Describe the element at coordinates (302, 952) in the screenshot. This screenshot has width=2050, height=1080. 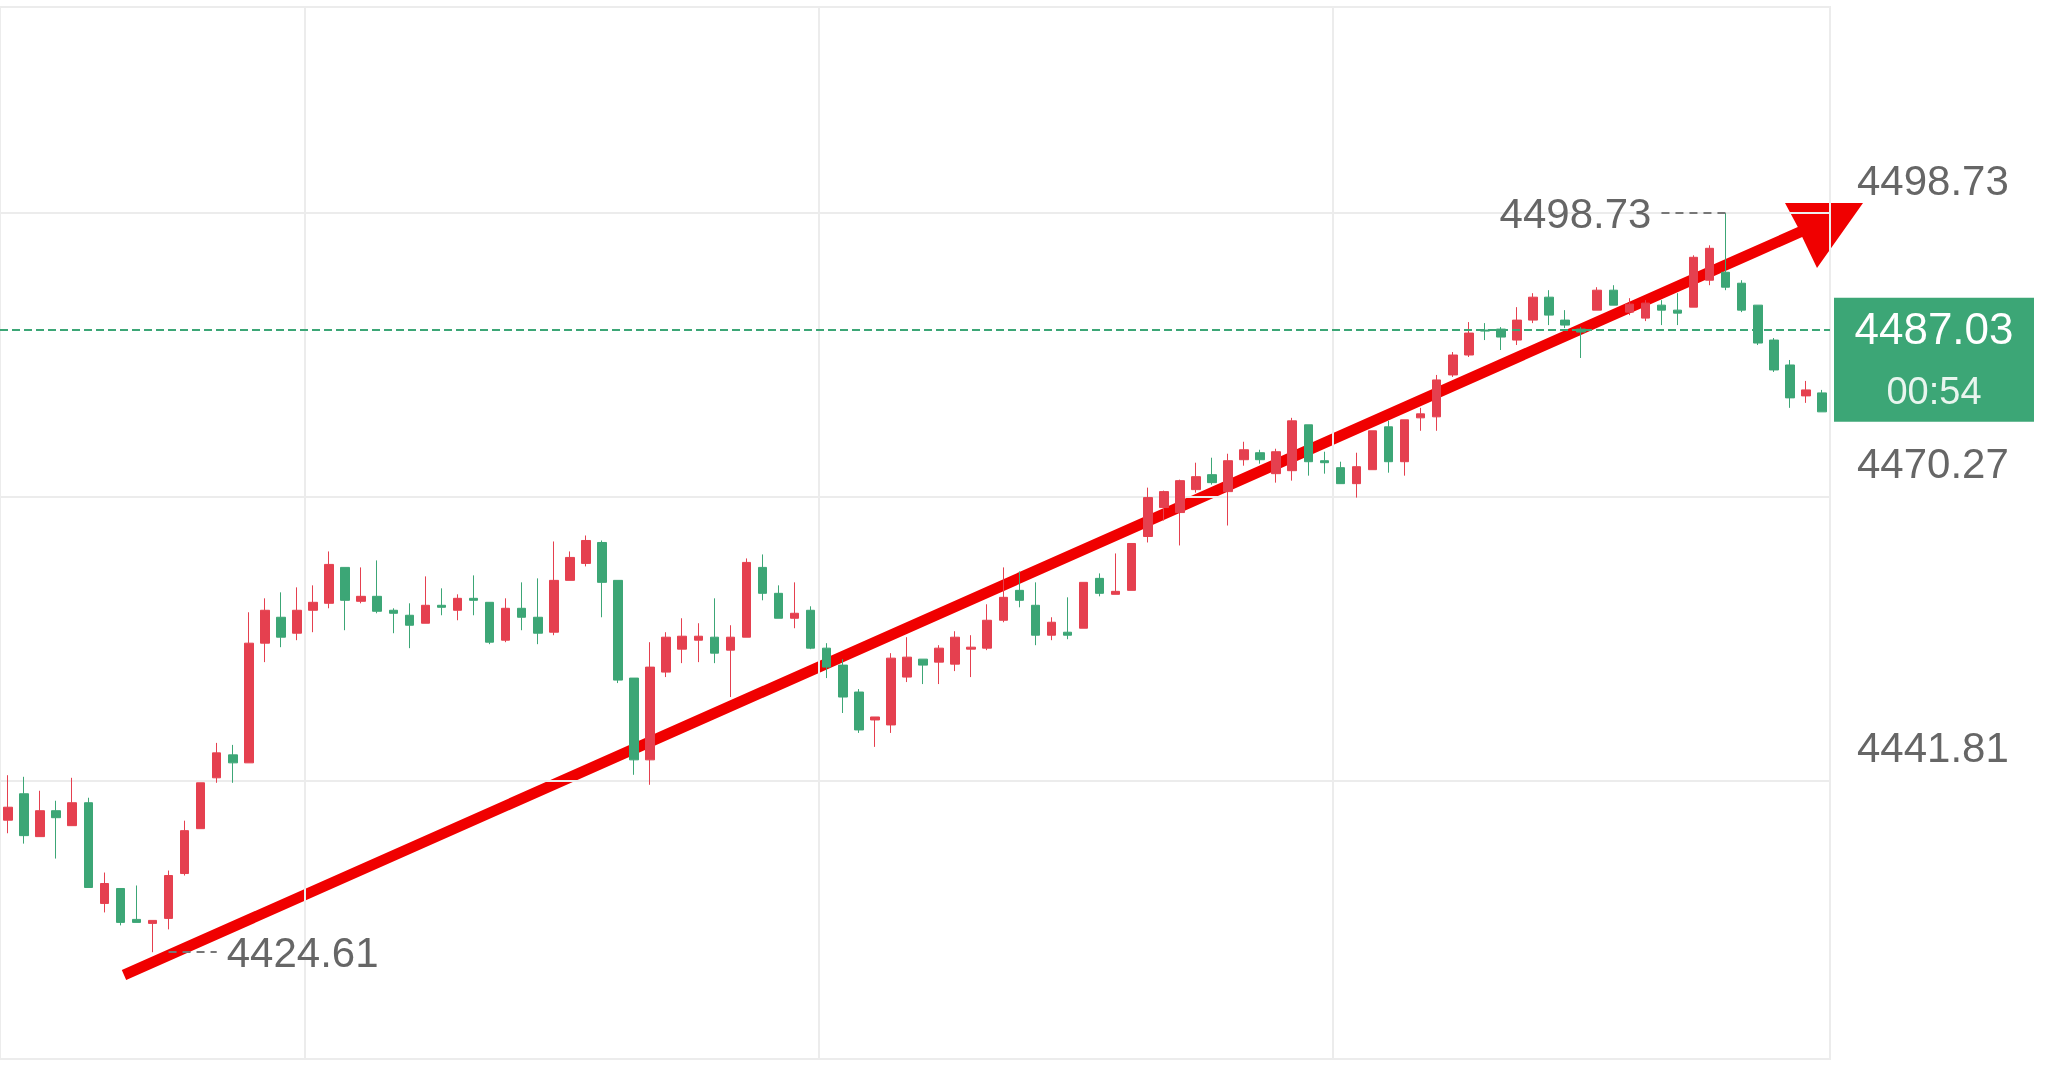
I see `annotation: 4424.61` at that location.